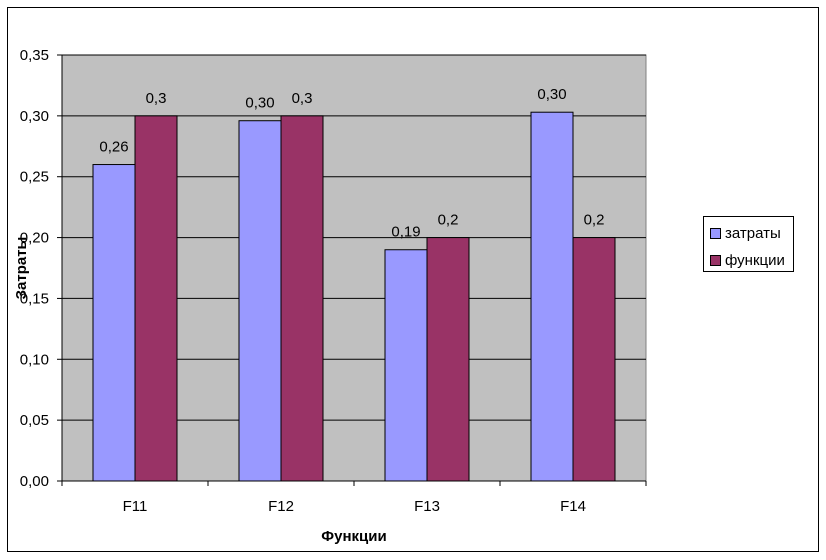 The width and height of the screenshot is (826, 560). What do you see at coordinates (113, 147) in the screenshot?
I see `data-label: 0,26` at bounding box center [113, 147].